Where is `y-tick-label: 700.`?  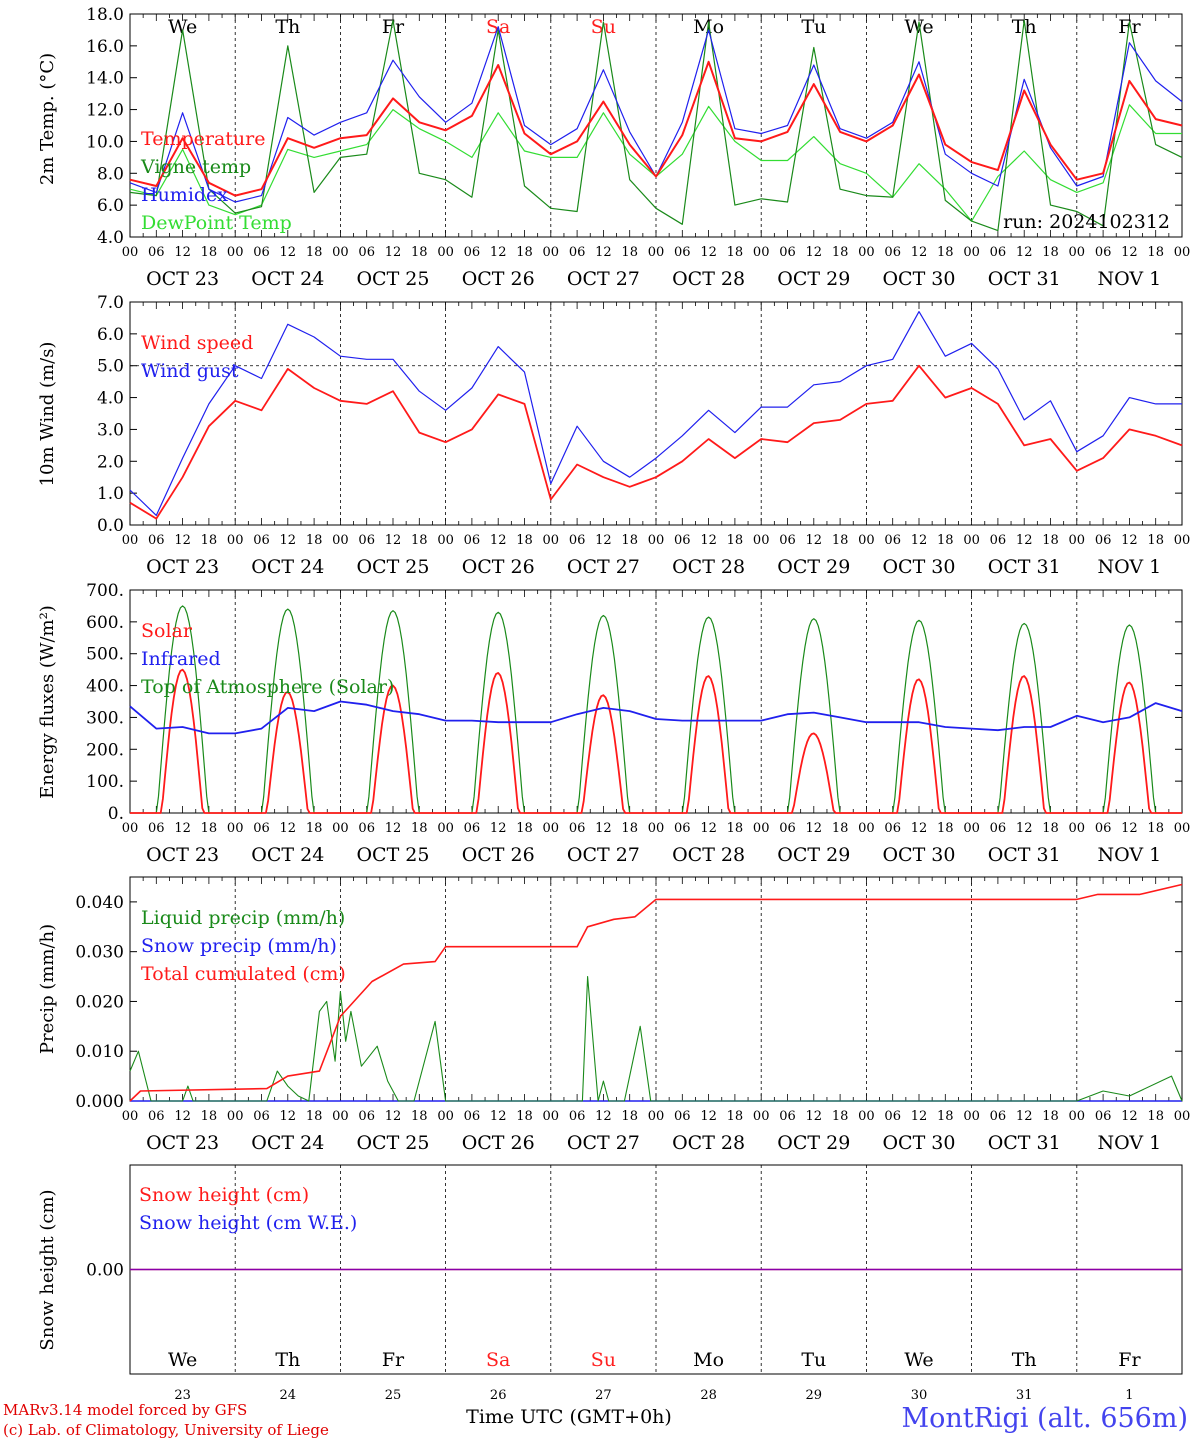 y-tick-label: 700. is located at coordinates (105, 591).